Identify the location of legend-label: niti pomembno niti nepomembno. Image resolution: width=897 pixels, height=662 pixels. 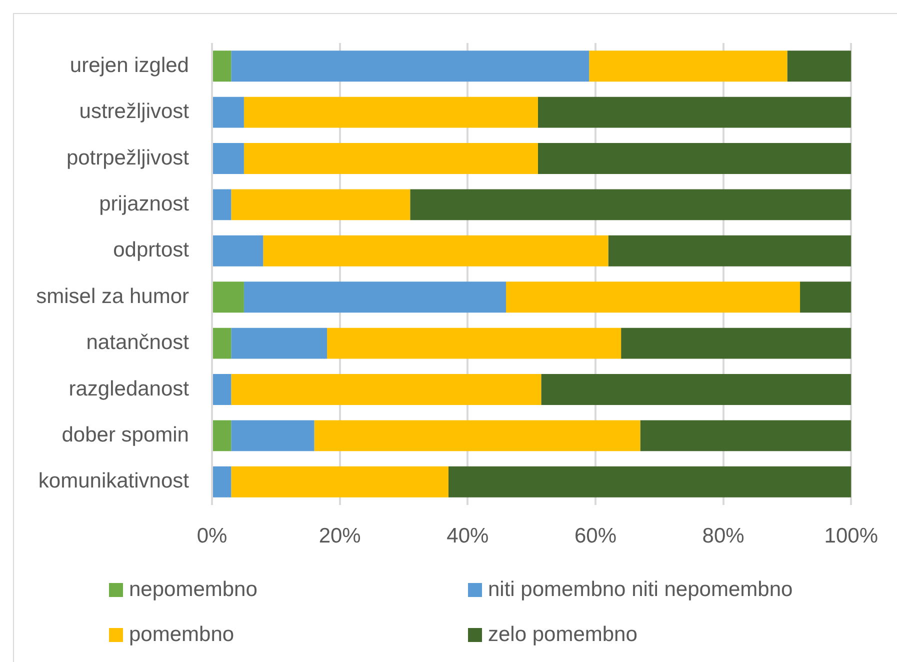
(640, 589).